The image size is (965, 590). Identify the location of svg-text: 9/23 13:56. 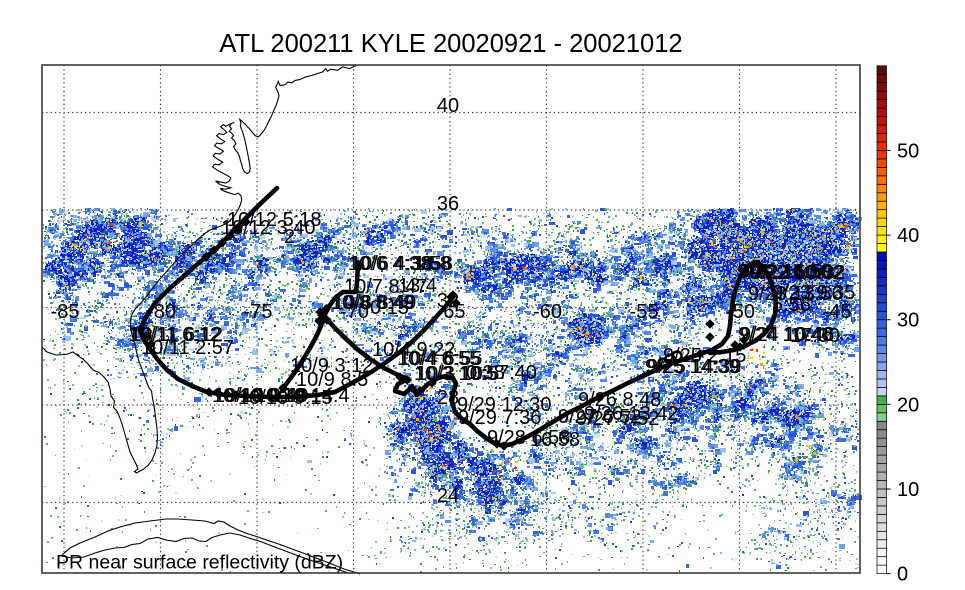
(795, 294).